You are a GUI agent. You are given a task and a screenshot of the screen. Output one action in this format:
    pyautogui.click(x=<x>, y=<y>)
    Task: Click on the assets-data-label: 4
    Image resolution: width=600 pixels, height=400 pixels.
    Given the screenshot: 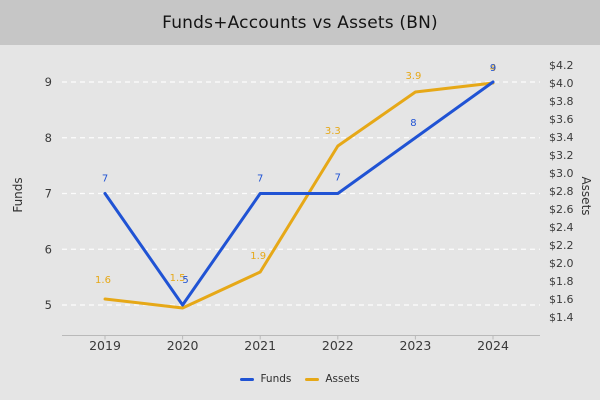 What is the action you would take?
    pyautogui.click(x=493, y=68)
    